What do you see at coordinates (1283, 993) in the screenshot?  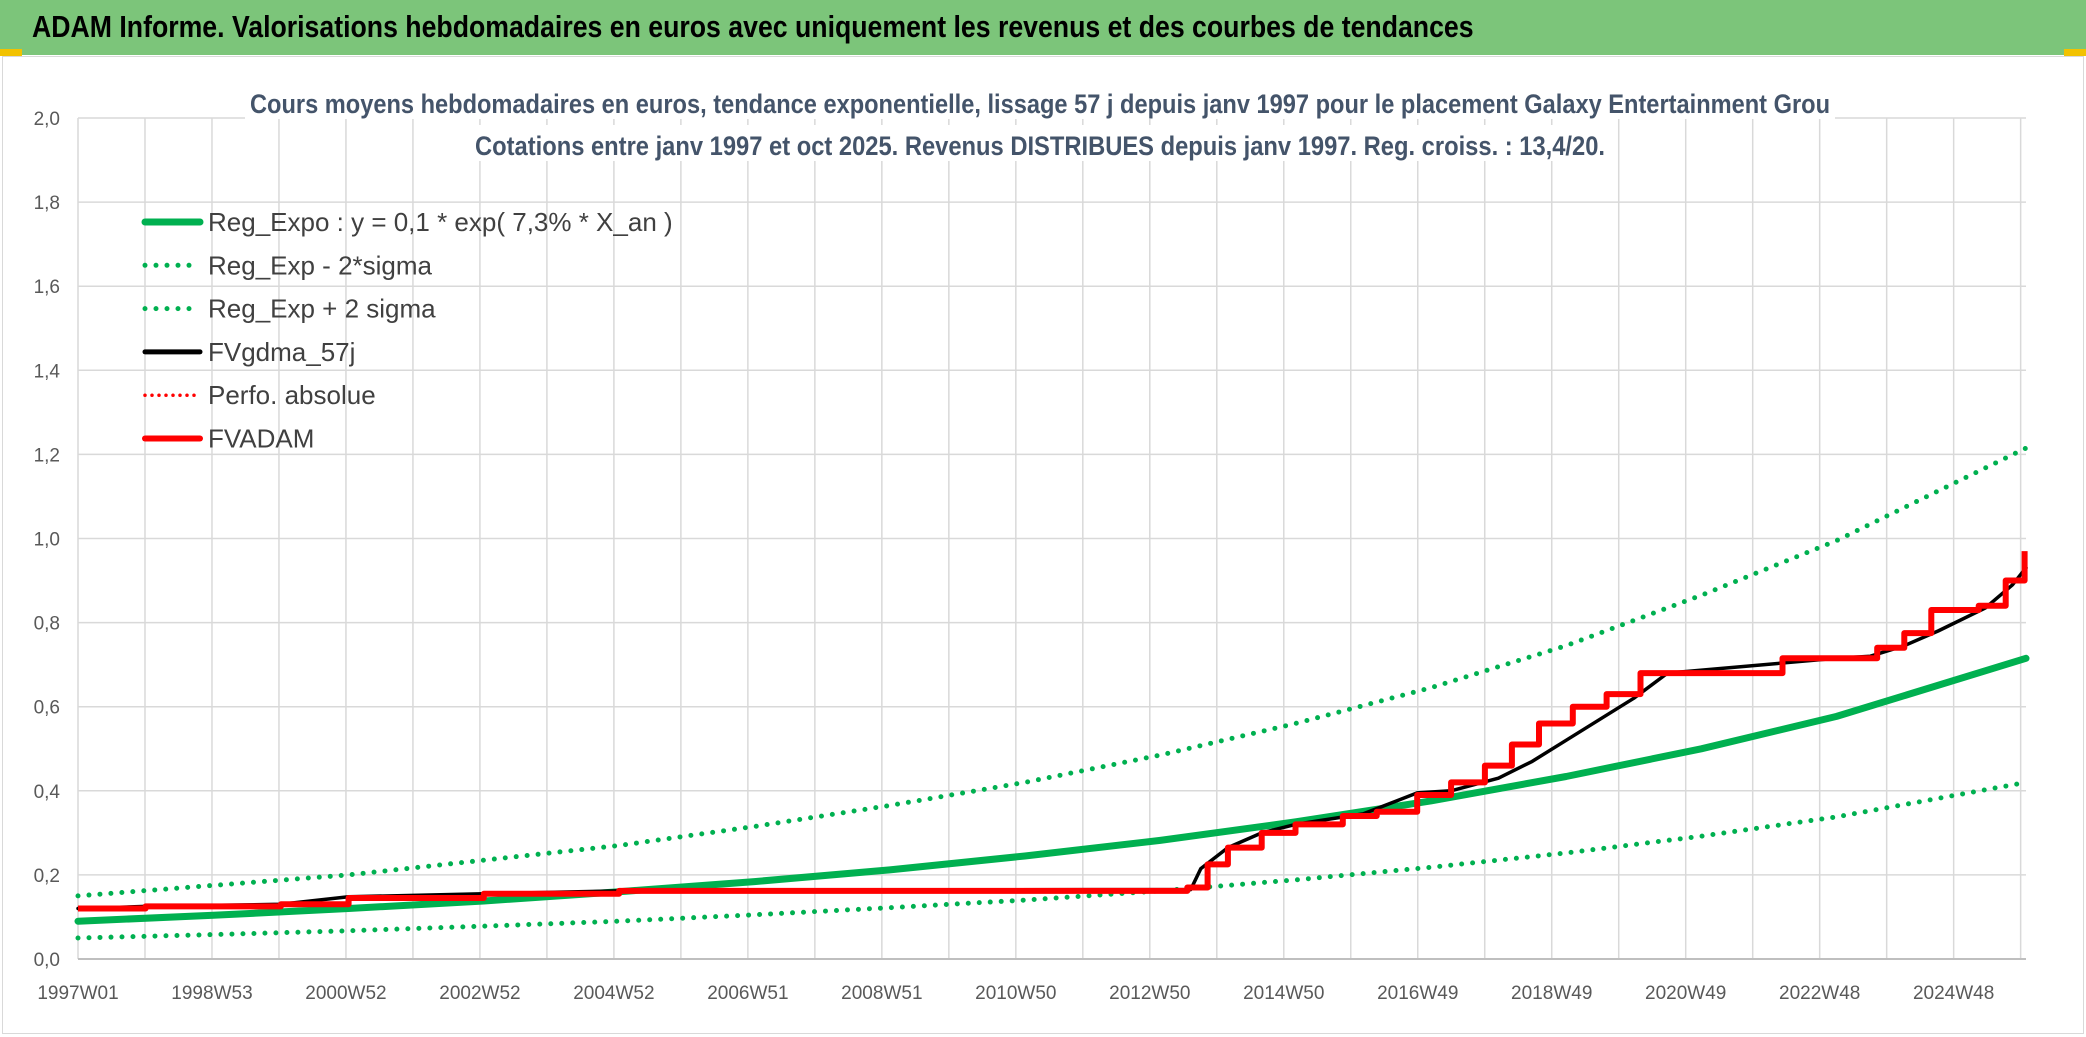 I see `x-tick-label: 2014W50` at bounding box center [1283, 993].